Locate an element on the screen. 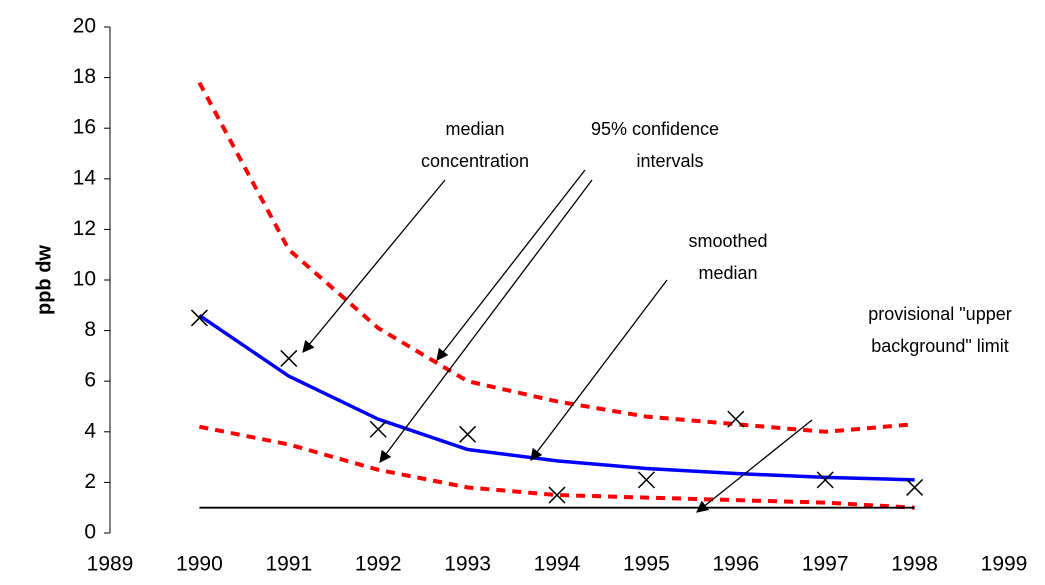 Image resolution: width=1045 pixels, height=585 pixels. y-tick-label: 16 is located at coordinates (84, 127).